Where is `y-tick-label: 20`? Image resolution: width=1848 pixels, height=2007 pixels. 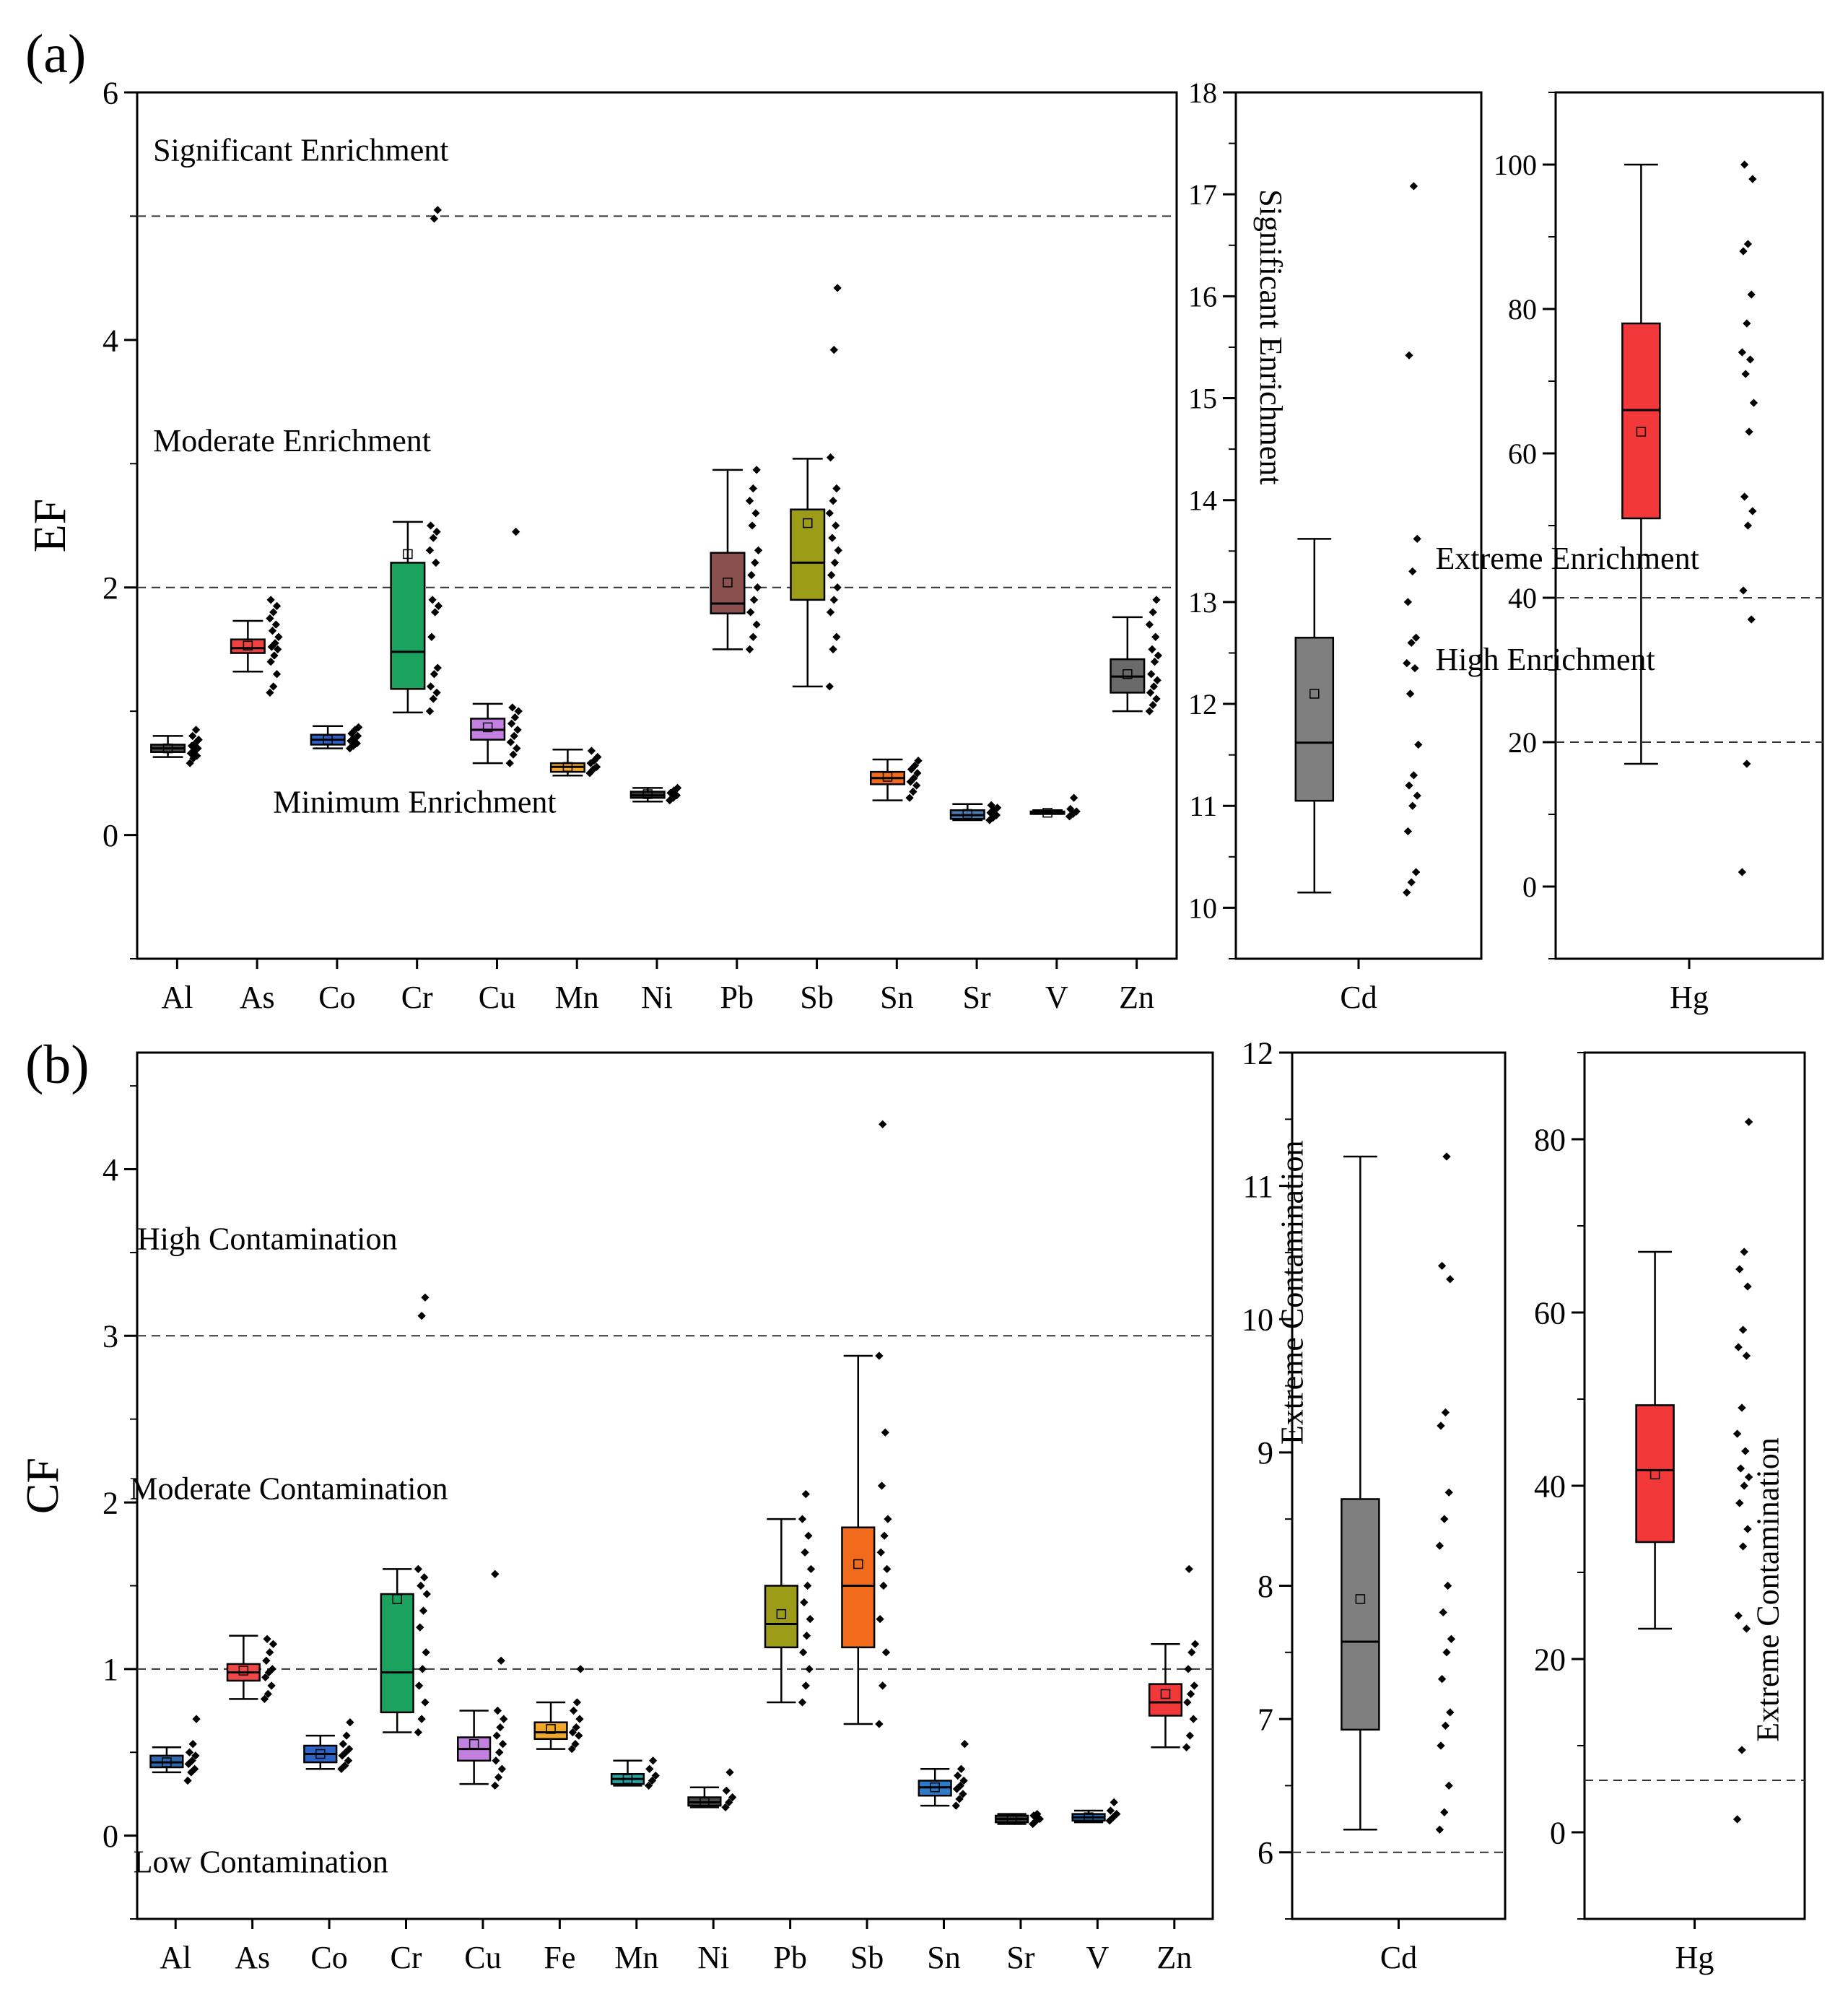 y-tick-label: 20 is located at coordinates (1550, 1660).